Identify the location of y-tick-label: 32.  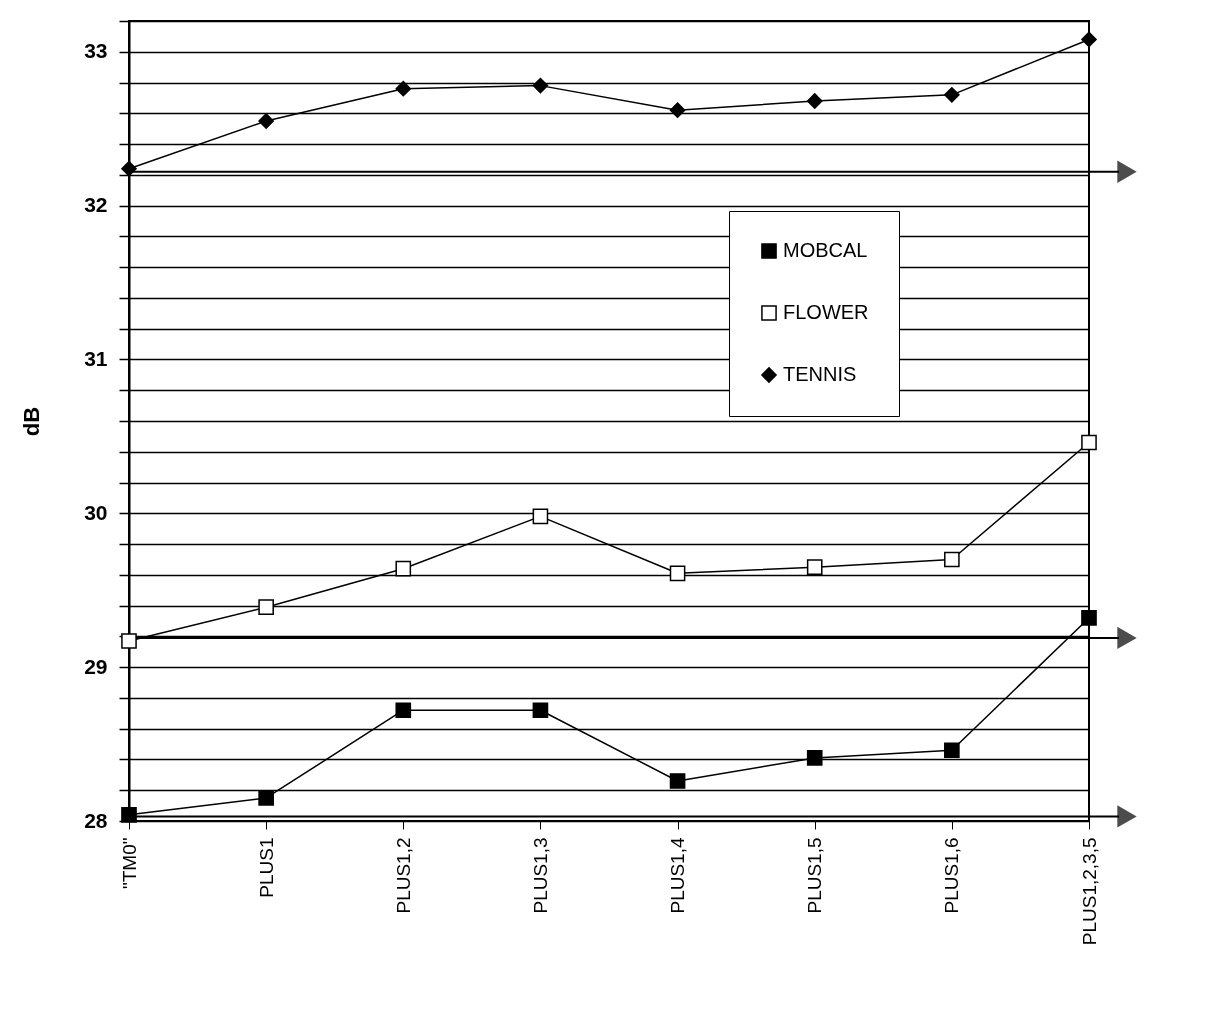
(96, 205).